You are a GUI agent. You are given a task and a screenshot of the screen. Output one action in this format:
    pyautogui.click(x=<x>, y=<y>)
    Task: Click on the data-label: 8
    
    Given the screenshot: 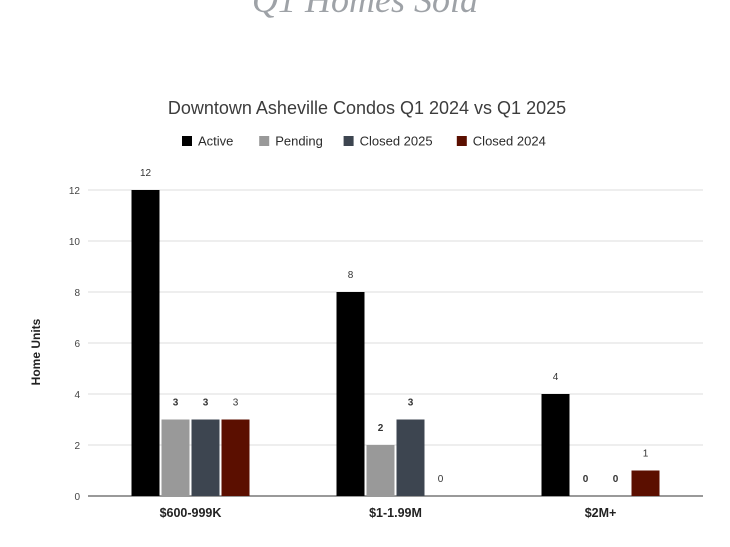 What is the action you would take?
    pyautogui.click(x=351, y=275)
    